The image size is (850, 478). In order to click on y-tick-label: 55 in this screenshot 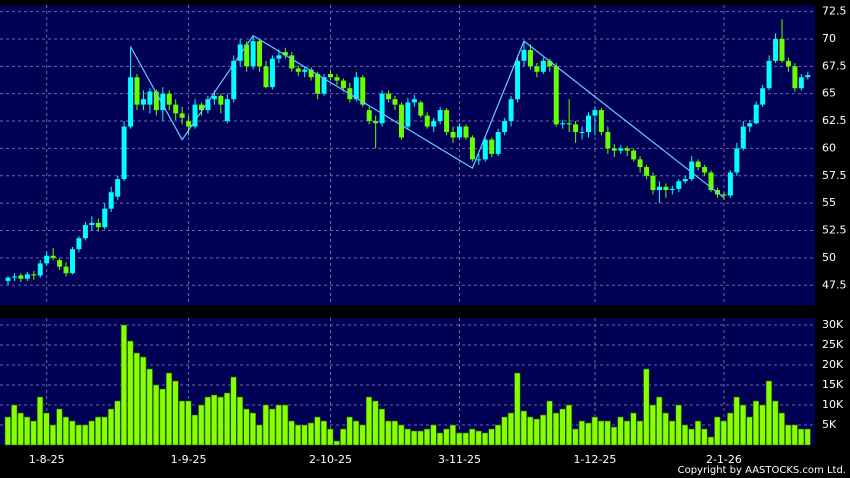, I will do `click(829, 202)`.